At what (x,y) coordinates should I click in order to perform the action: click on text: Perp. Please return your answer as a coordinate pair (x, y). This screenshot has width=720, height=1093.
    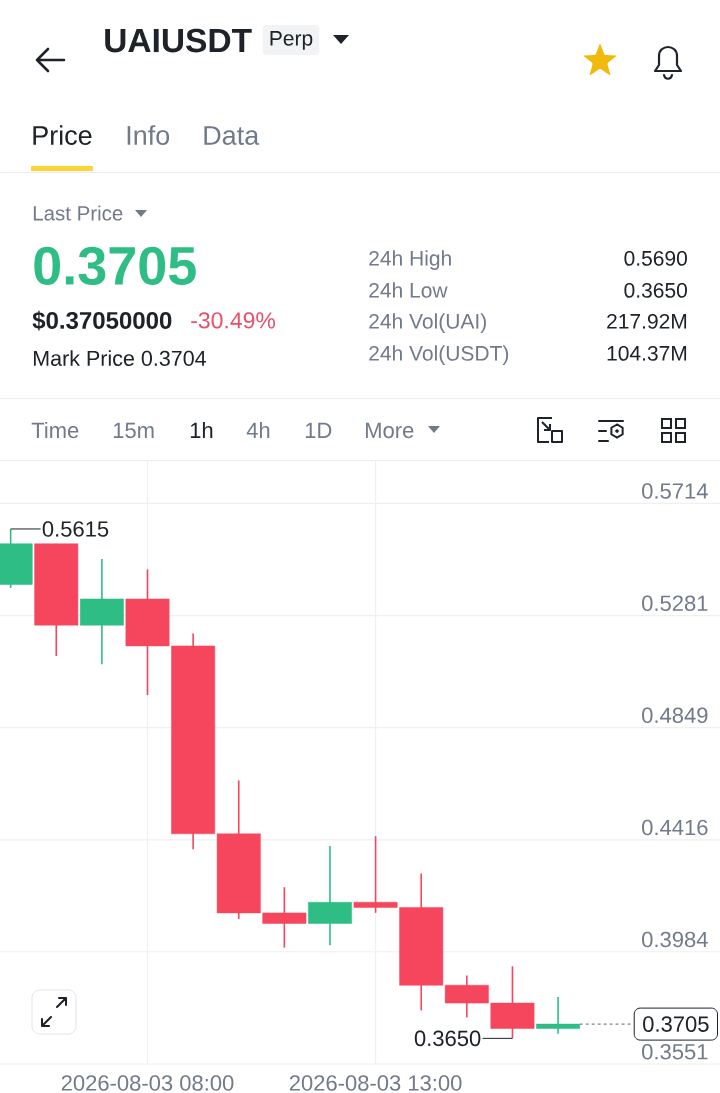
    Looking at the image, I should click on (291, 40).